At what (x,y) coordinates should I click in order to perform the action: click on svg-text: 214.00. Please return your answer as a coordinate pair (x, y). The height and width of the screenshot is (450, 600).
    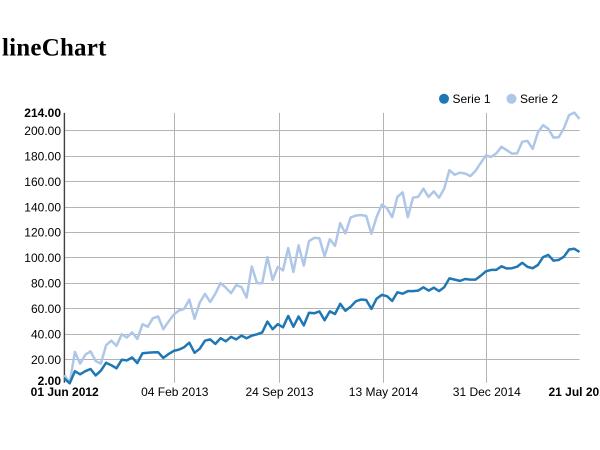
    Looking at the image, I should click on (42, 113).